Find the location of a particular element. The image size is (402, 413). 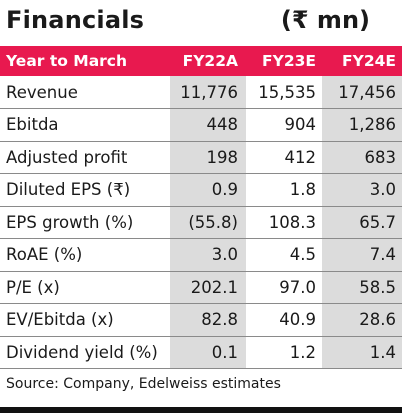

table-row: Ebitda 448 904 1,286 is located at coordinates (201, 124).